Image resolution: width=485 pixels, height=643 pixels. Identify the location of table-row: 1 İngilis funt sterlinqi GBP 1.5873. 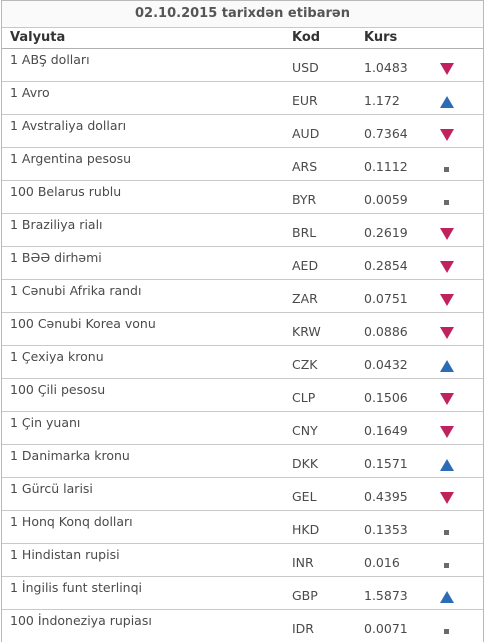
(242, 593).